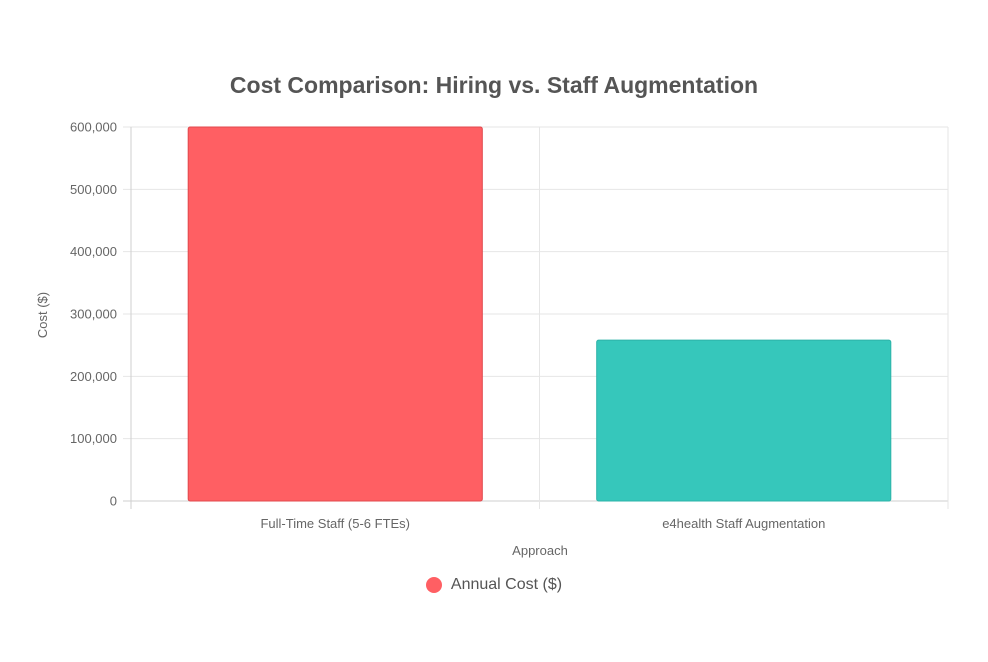 This screenshot has width=988, height=662. I want to click on legend-swatch-annual-cost, so click(433, 585).